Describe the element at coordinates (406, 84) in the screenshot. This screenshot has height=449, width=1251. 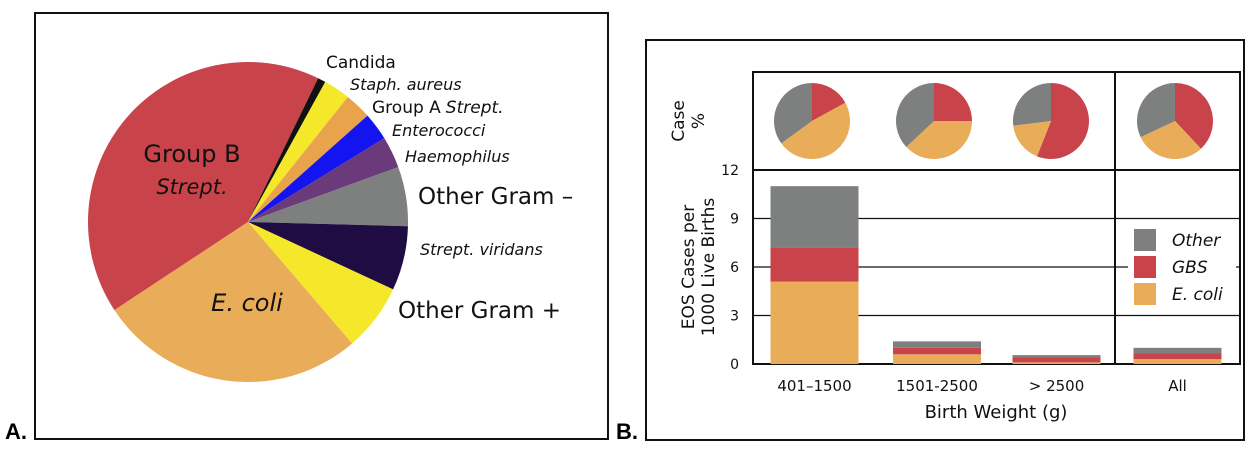
I see `pie-a-label-4: Staph. aureus` at that location.